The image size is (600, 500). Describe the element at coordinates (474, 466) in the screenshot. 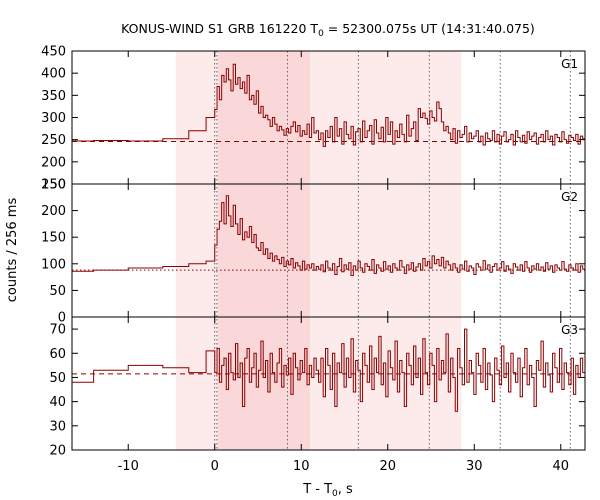

I see `x-tick-label: 30` at that location.